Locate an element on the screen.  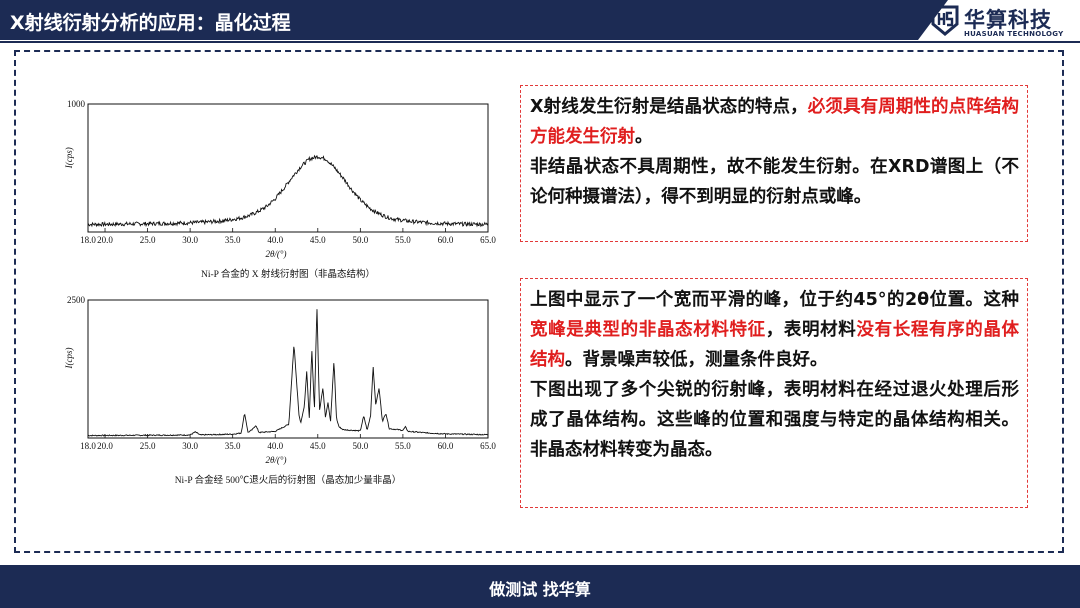
logo-text-cn: 华算科技 is located at coordinates (1008, 20).